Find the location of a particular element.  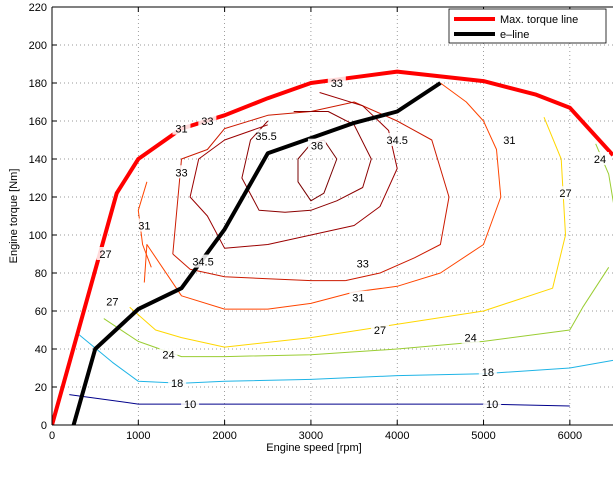

contour-label: 35.5 is located at coordinates (265, 137).